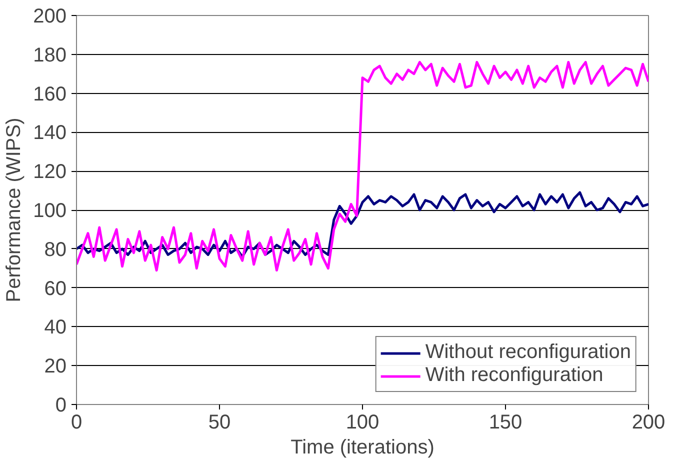 This screenshot has height=461, width=673. Describe the element at coordinates (55, 367) in the screenshot. I see `y-tick-label: 20` at that location.